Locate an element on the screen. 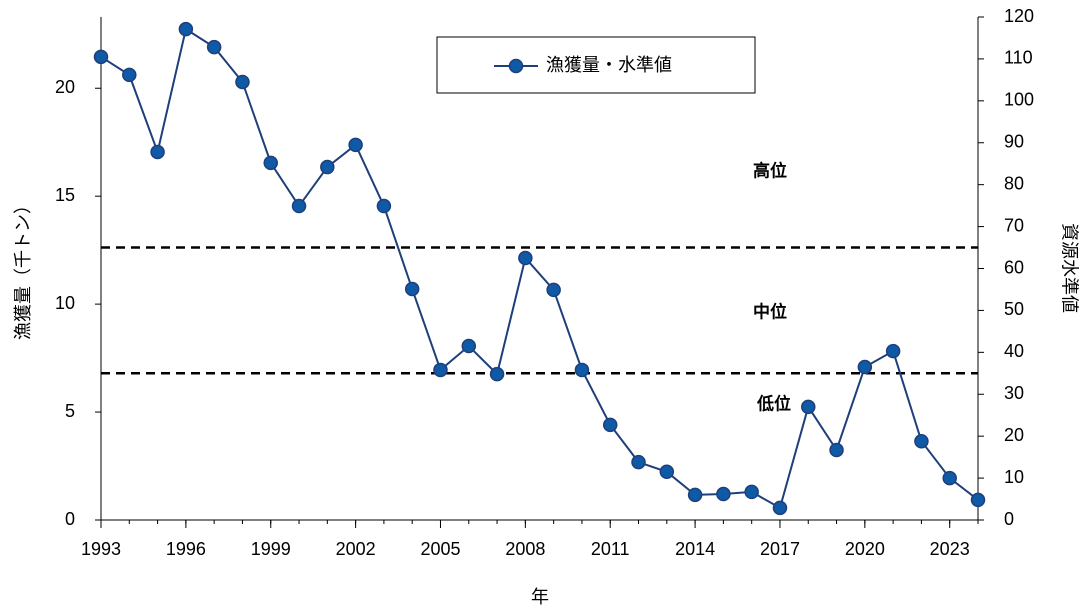  legend-marker is located at coordinates (516, 66).